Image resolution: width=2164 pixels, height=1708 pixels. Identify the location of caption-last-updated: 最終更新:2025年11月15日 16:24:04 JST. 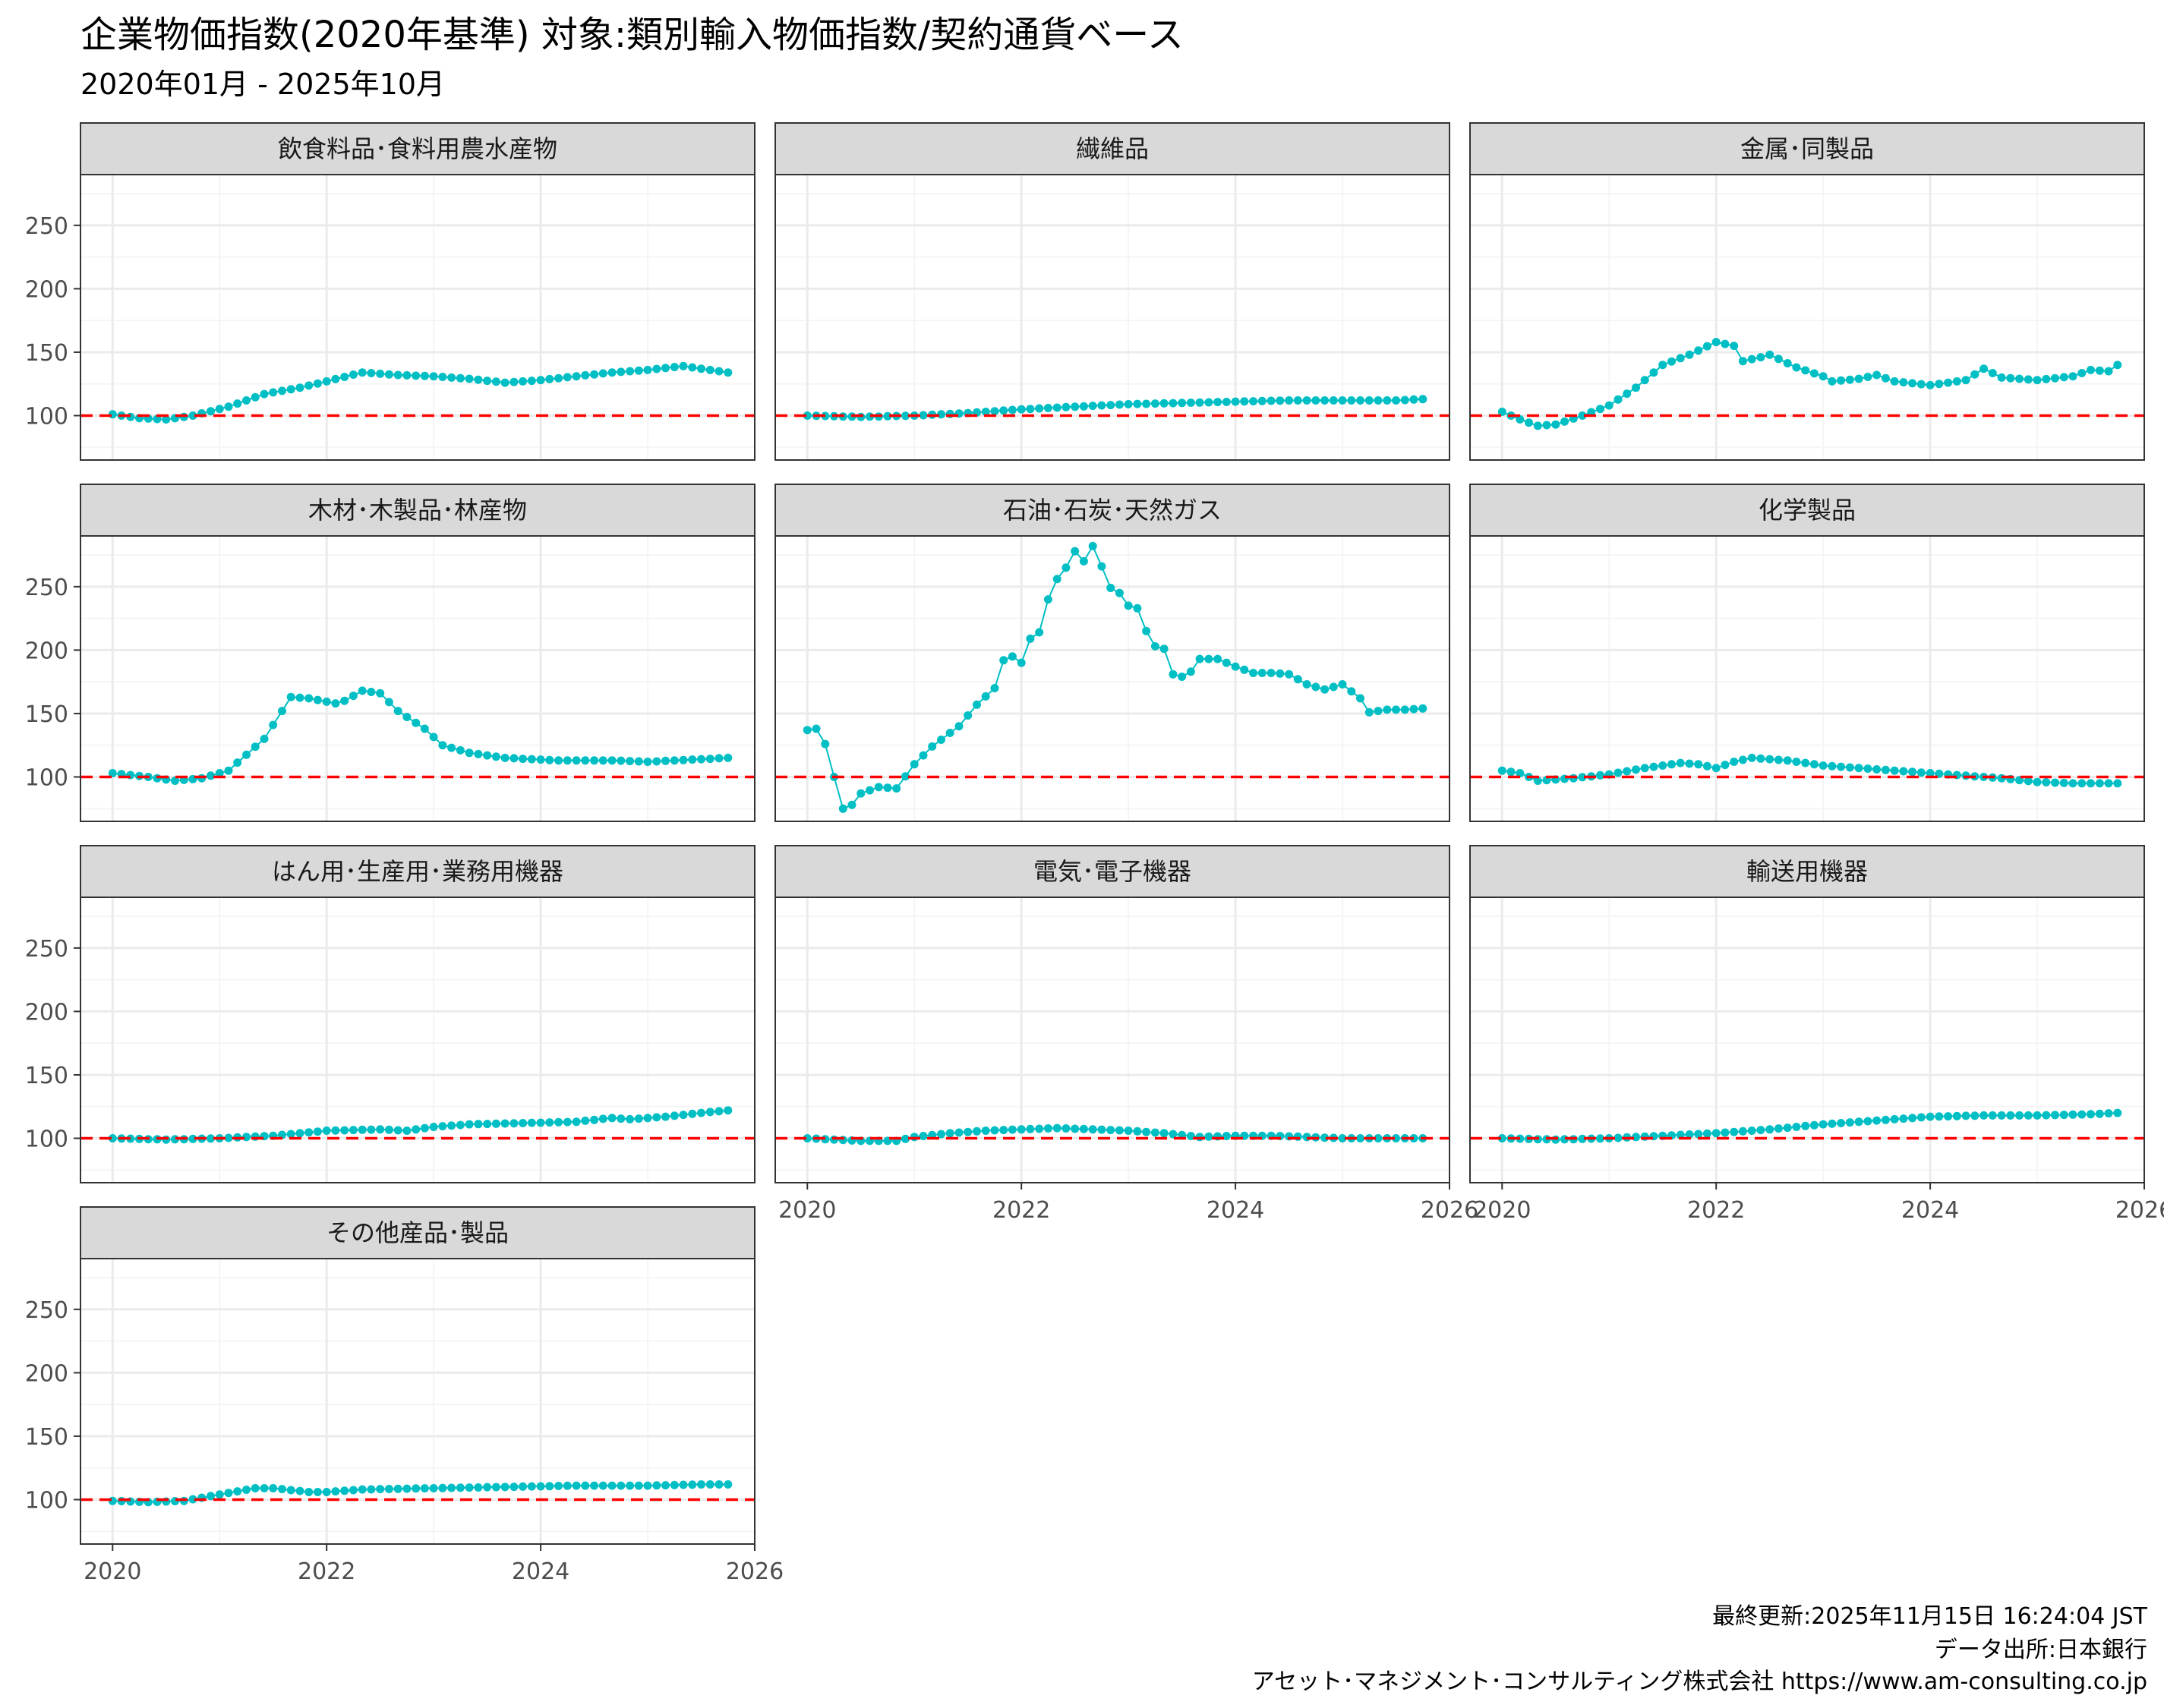
(1930, 1616).